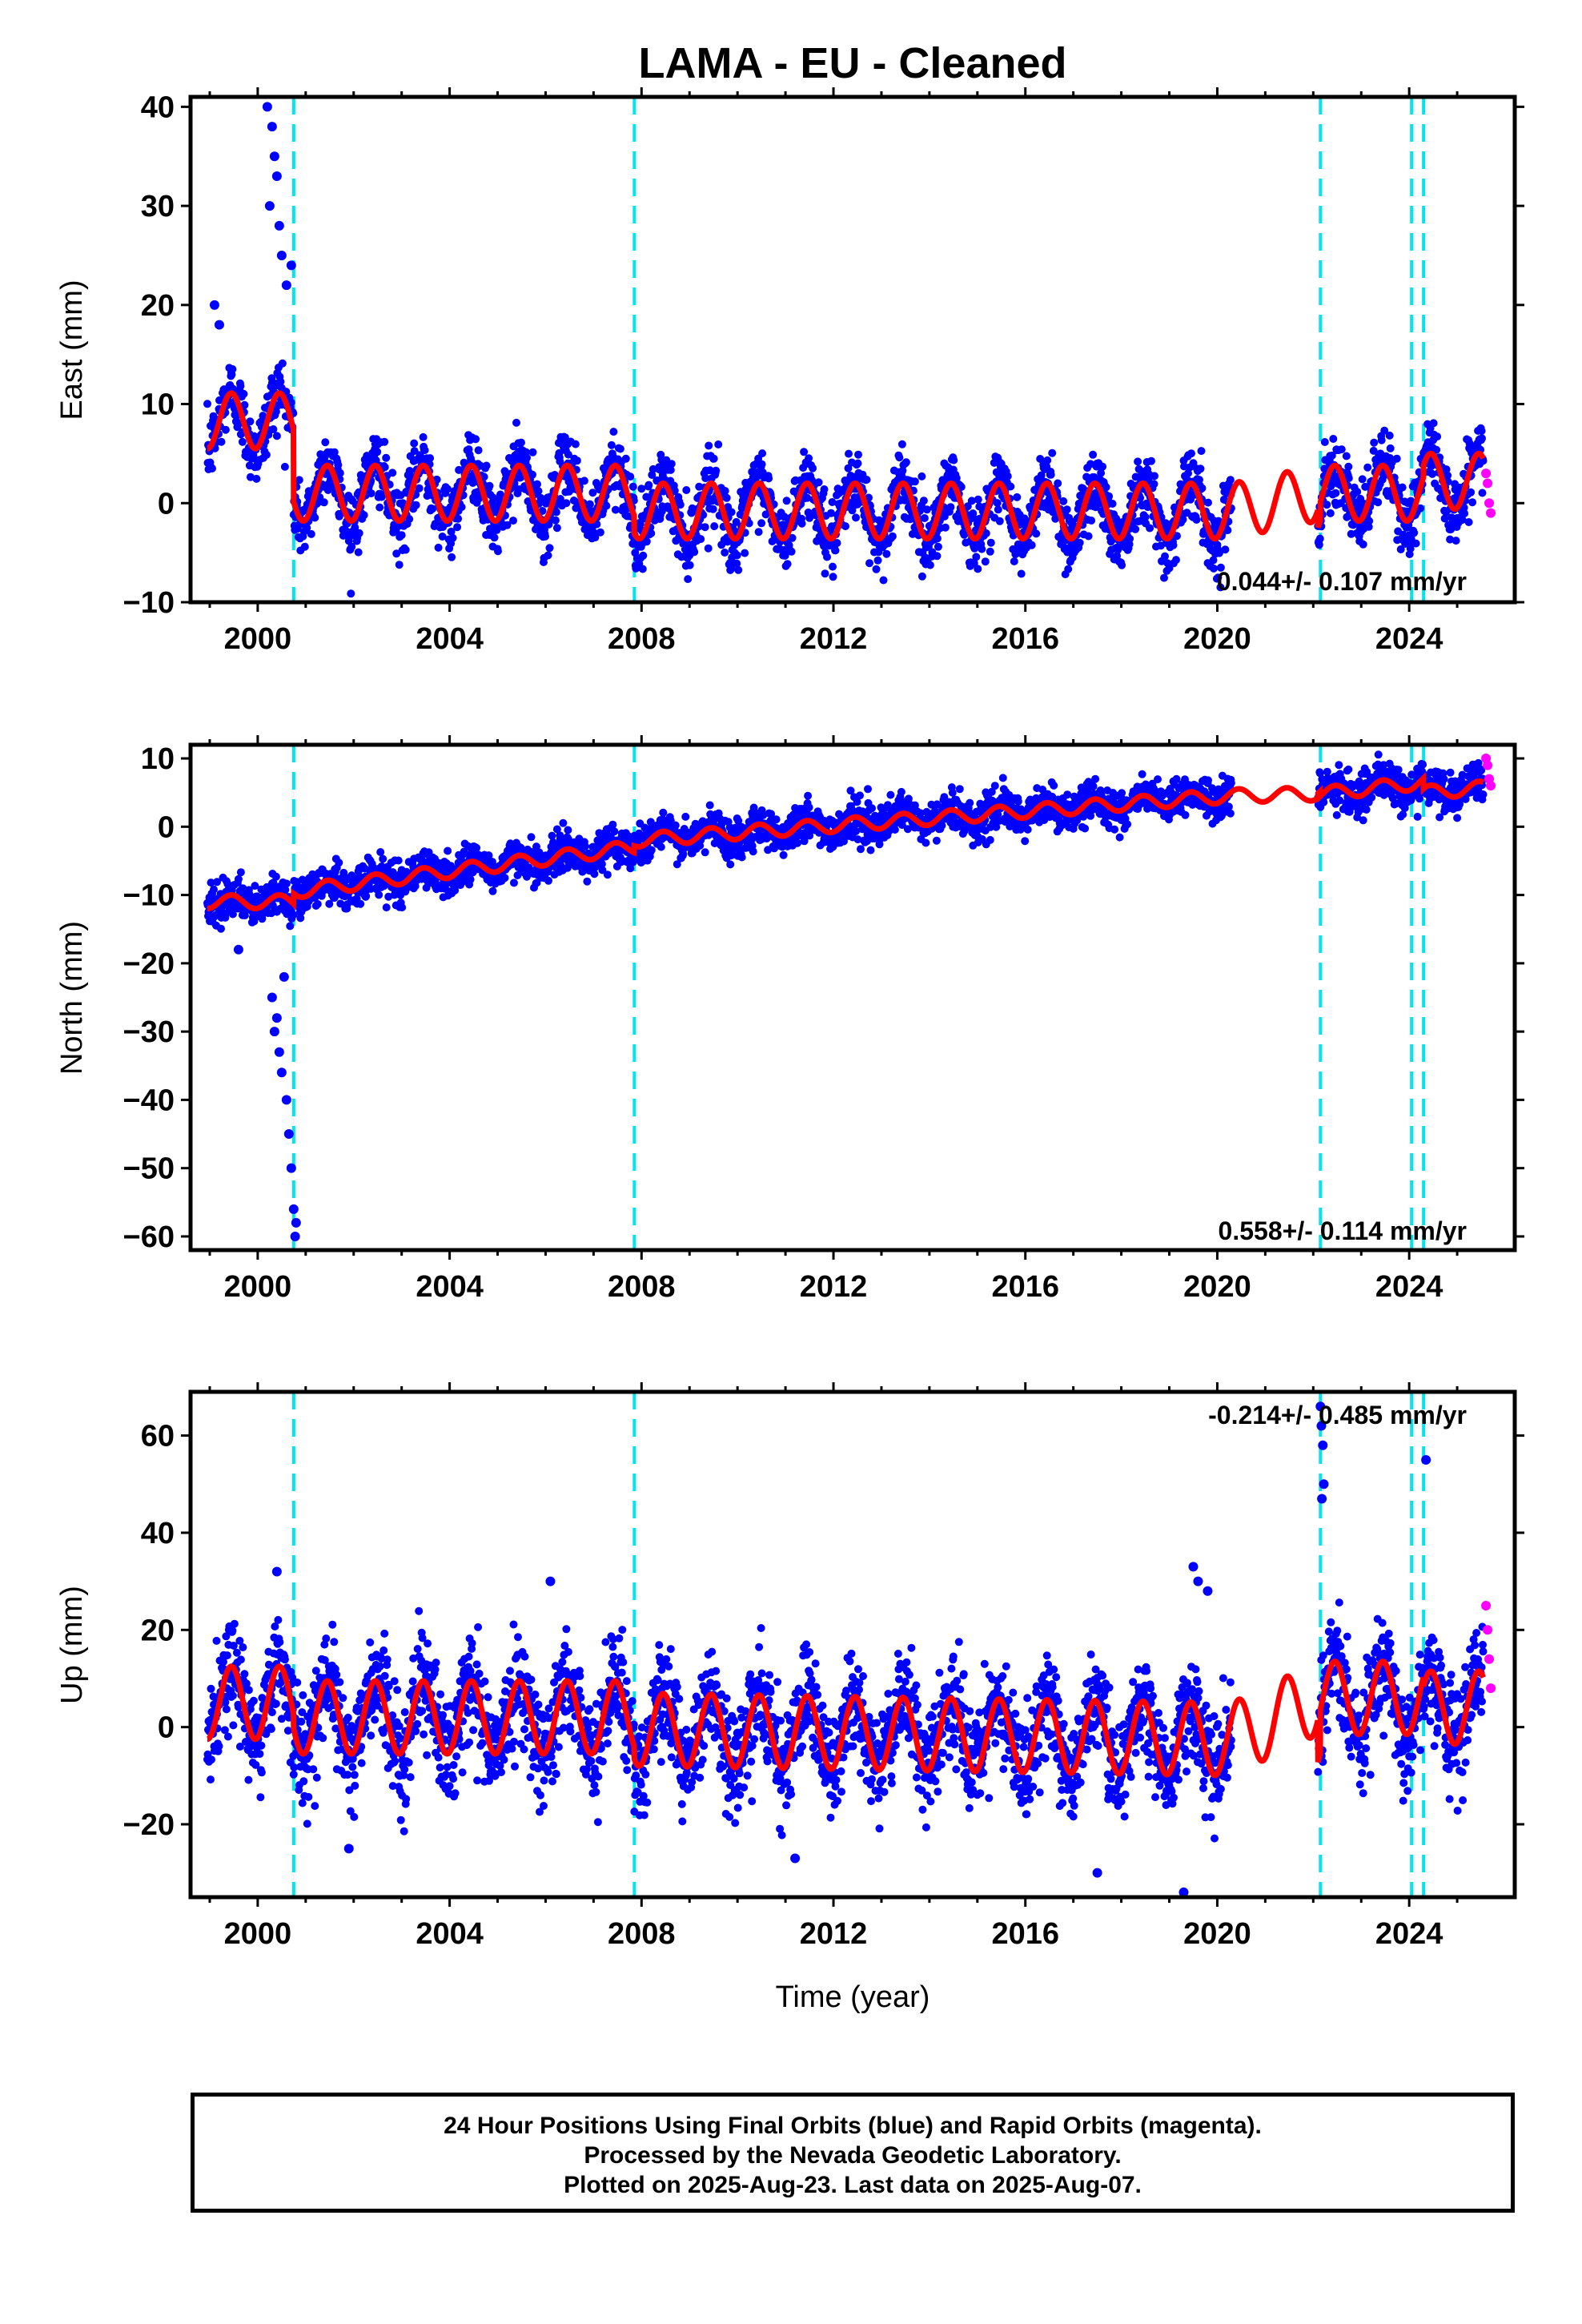 This screenshot has width=1582, height=2324. Describe the element at coordinates (149, 603) in the screenshot. I see `east-y-tick-label: −10` at that location.